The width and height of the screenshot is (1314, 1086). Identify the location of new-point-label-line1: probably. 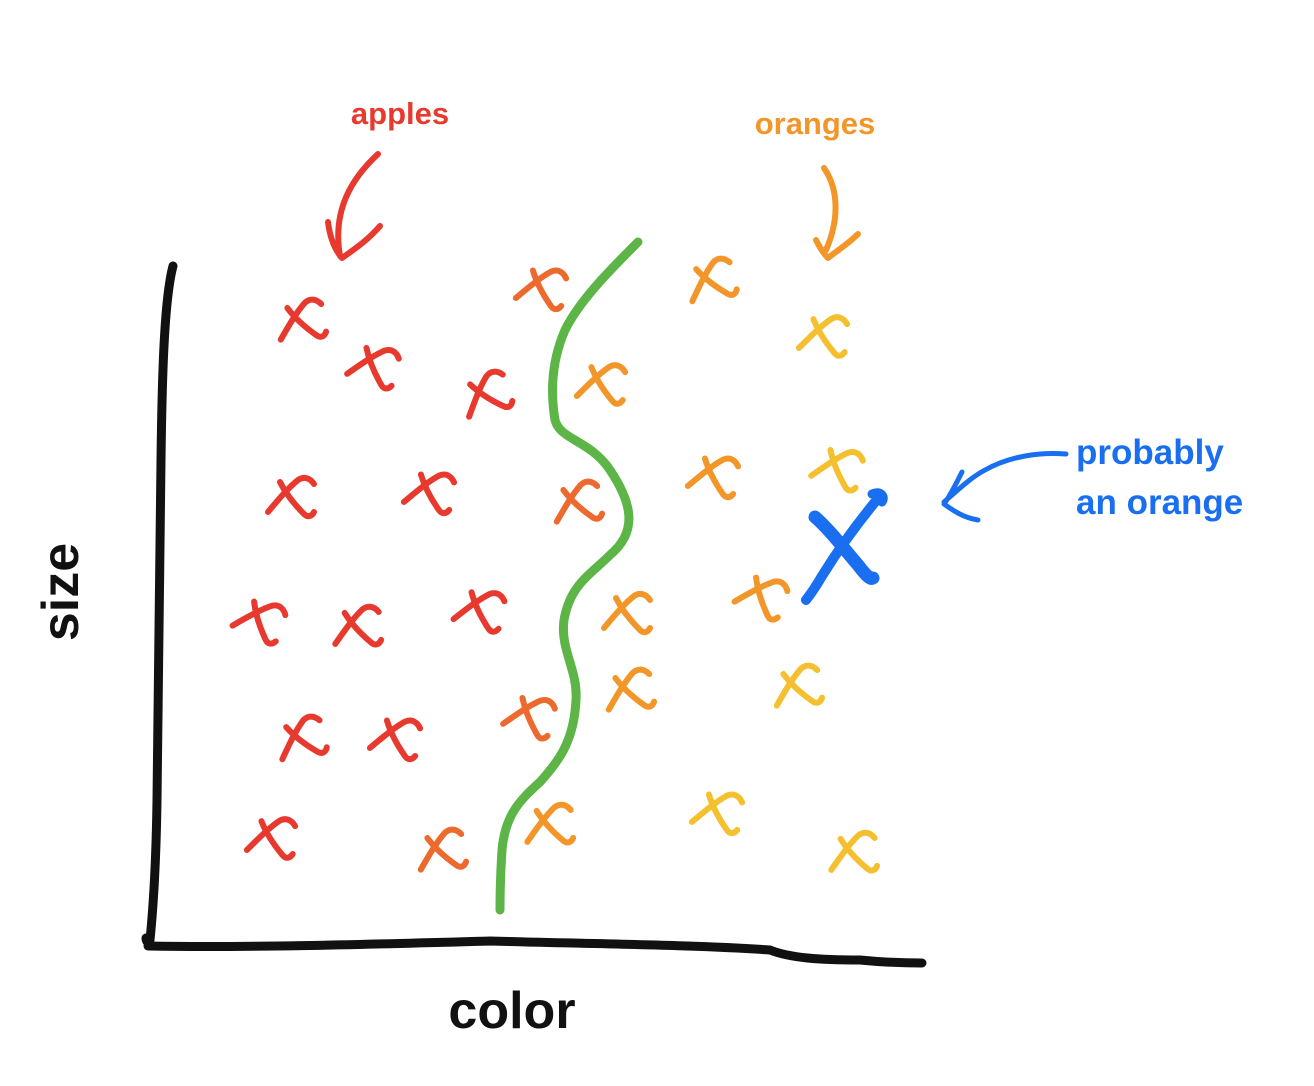
(1150, 452).